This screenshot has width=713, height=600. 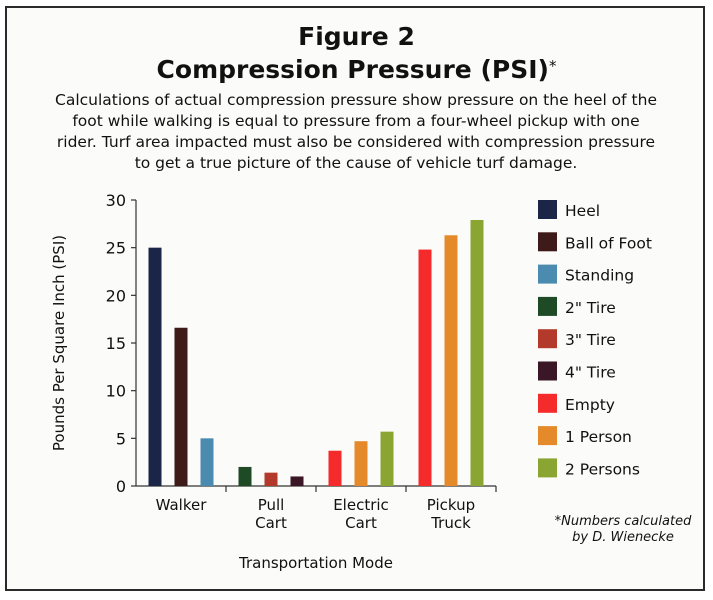 I want to click on figure-title: Figure 2, so click(x=356, y=36).